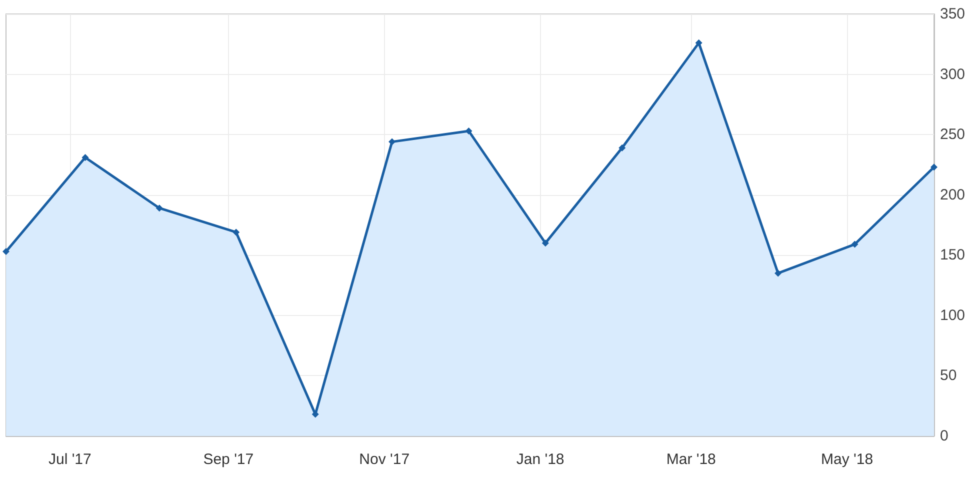 The image size is (974, 486). Describe the element at coordinates (228, 459) in the screenshot. I see `x-tick-label: Sep '17` at that location.